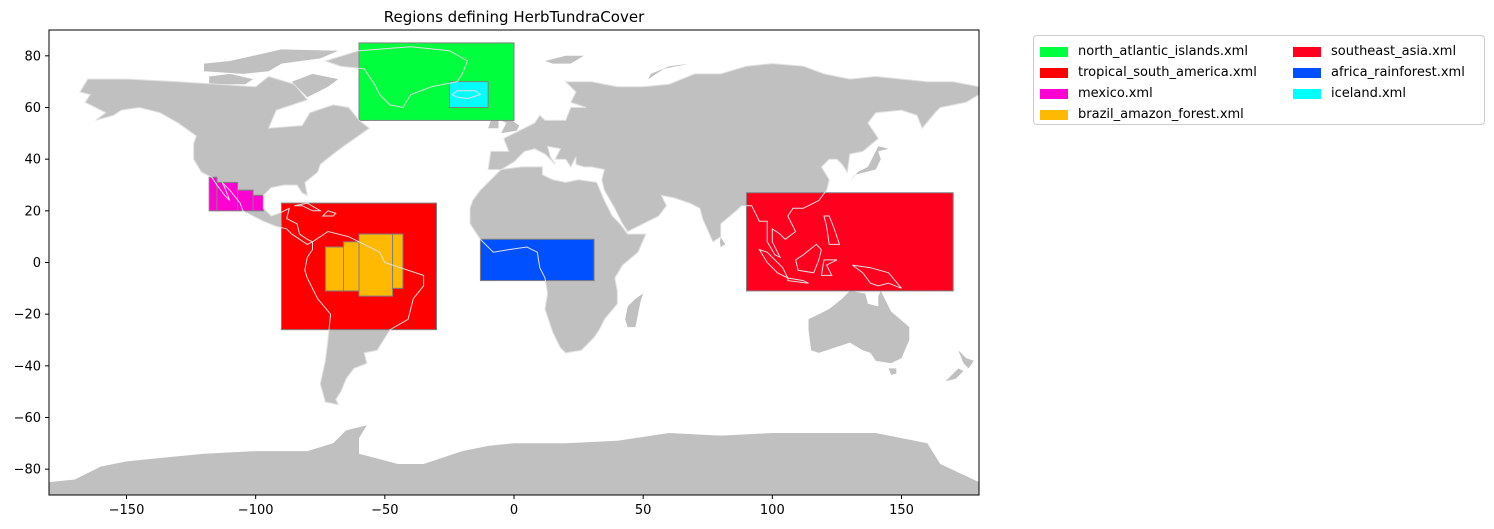 The width and height of the screenshot is (1494, 529). I want to click on landmass-eurasia, so click(733, 160).